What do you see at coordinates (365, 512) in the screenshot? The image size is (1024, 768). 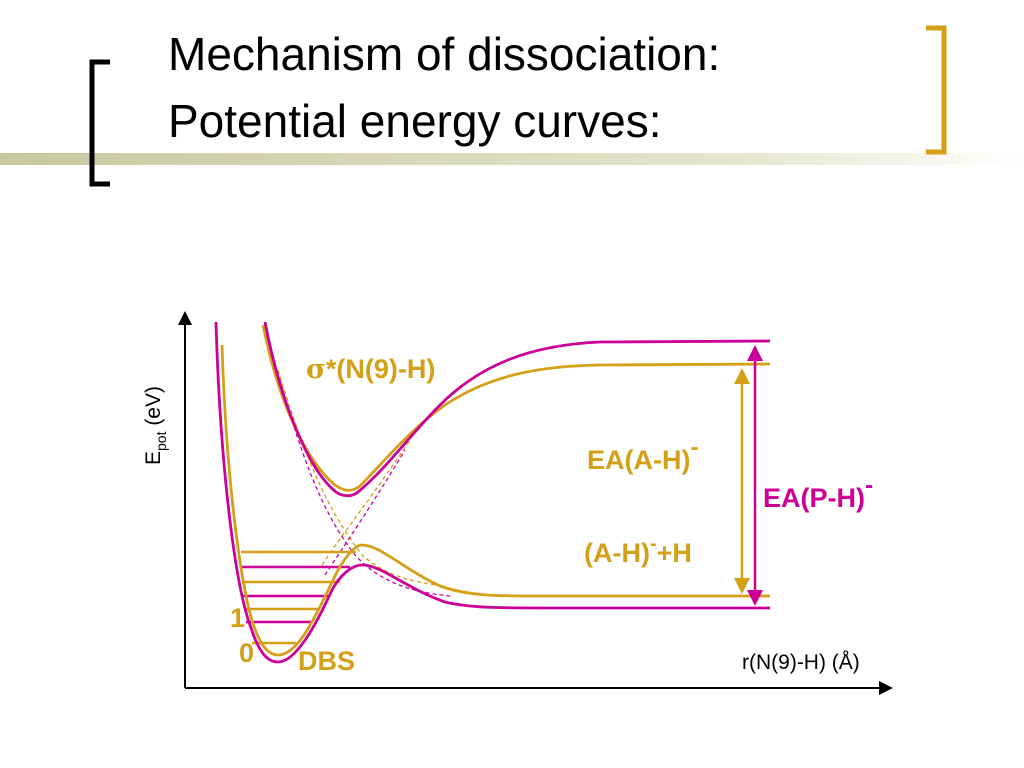 I see `magenta-dashed-rising` at bounding box center [365, 512].